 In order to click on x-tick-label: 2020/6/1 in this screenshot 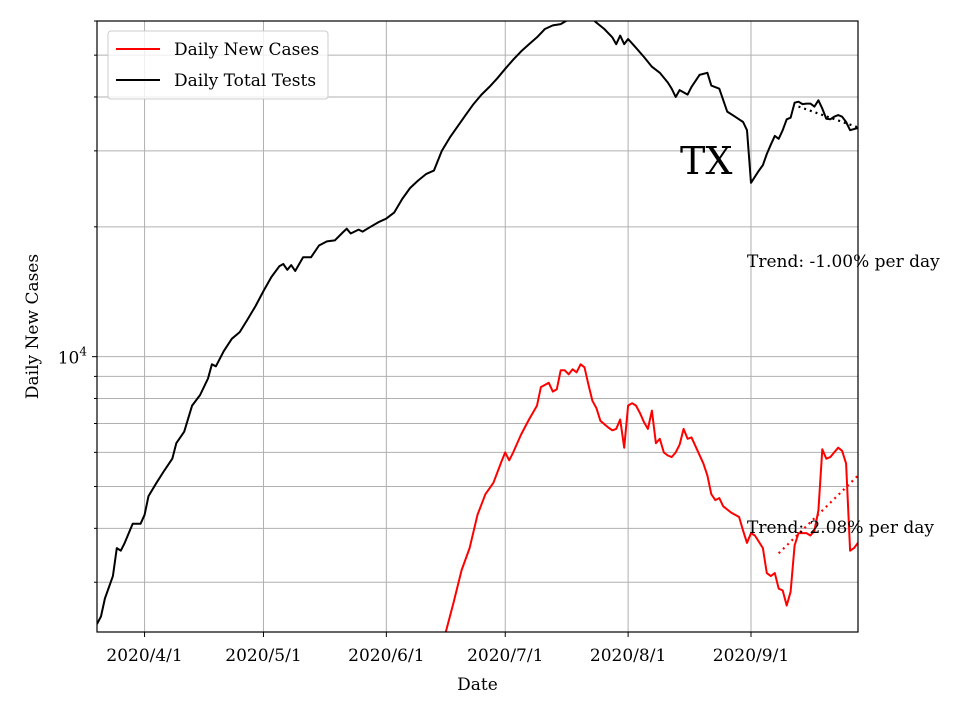, I will do `click(386, 656)`.